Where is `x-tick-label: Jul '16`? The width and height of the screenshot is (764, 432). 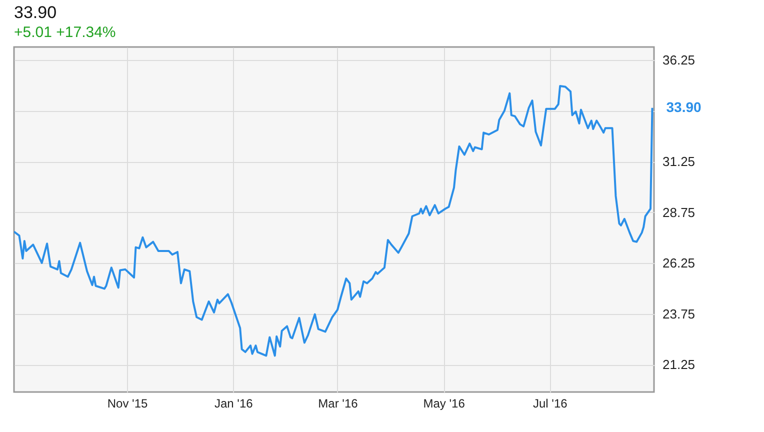 x-tick-label: Jul '16 is located at coordinates (550, 403).